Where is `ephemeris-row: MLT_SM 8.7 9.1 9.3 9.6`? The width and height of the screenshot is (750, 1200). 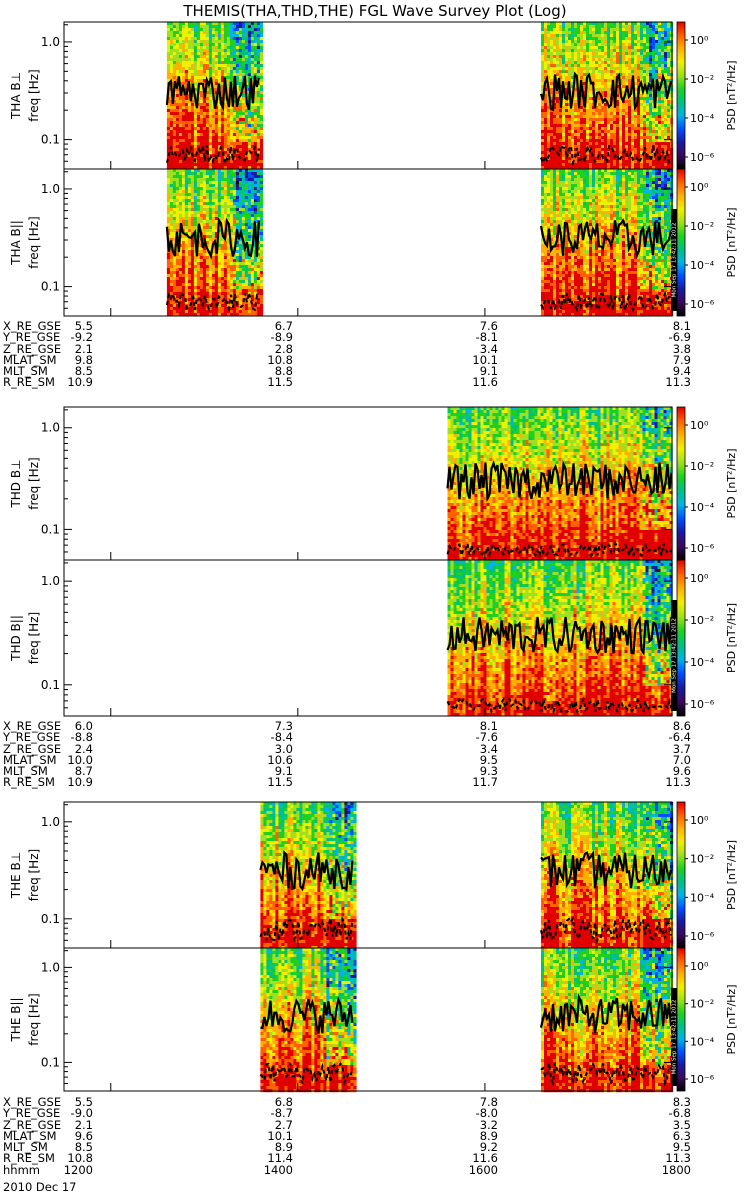 ephemeris-row: MLT_SM 8.7 9.1 9.3 9.6 is located at coordinates (368, 771).